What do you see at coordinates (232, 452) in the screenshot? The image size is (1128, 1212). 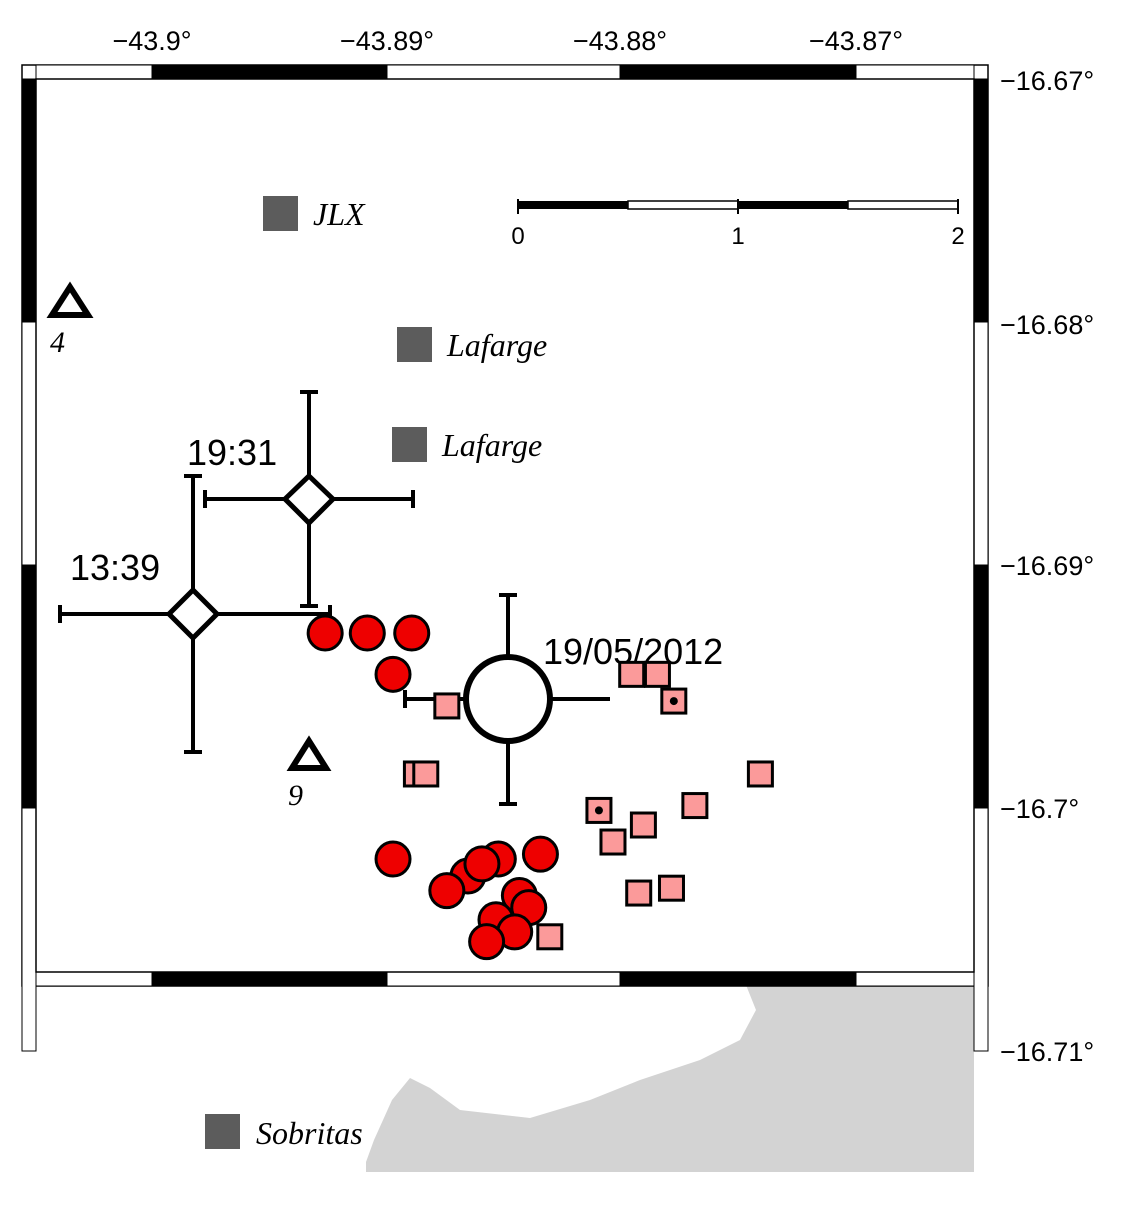 I see `event-time-label: 19:31` at bounding box center [232, 452].